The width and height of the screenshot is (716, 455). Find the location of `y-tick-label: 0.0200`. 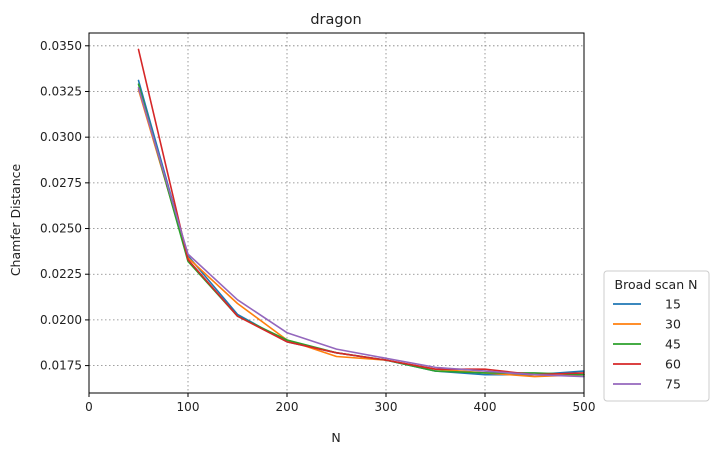

y-tick-label: 0.0200 is located at coordinates (61, 320).